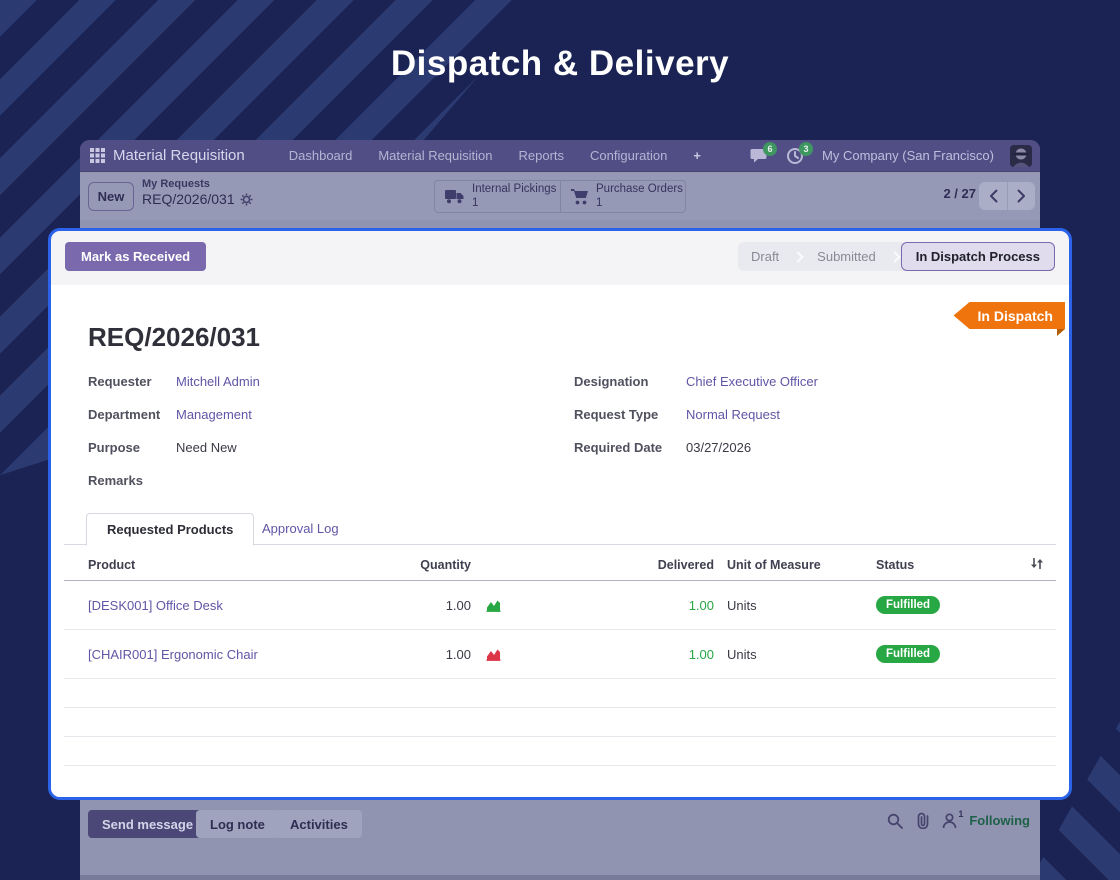 The height and width of the screenshot is (880, 1120). What do you see at coordinates (1023, 565) in the screenshot?
I see `optional-columns-button` at bounding box center [1023, 565].